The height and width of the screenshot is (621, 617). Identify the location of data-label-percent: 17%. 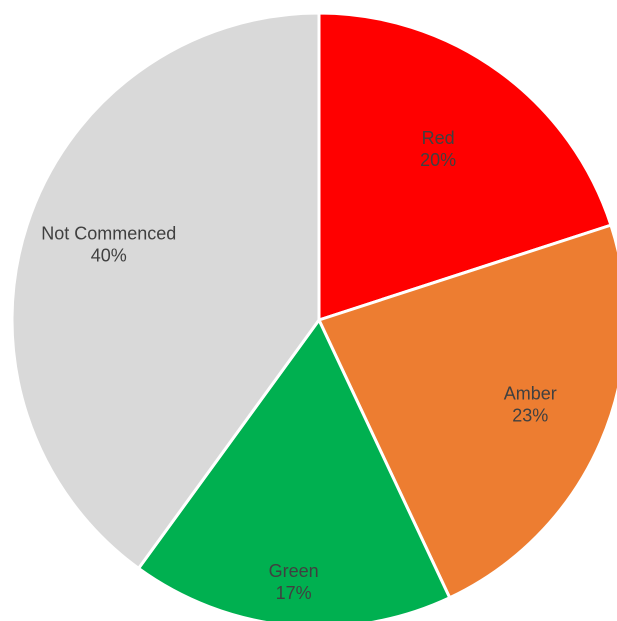
(294, 593).